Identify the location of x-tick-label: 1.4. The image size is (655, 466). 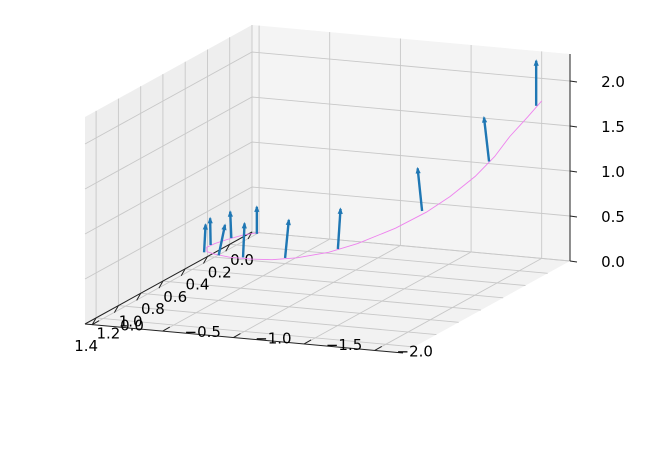
(86, 346).